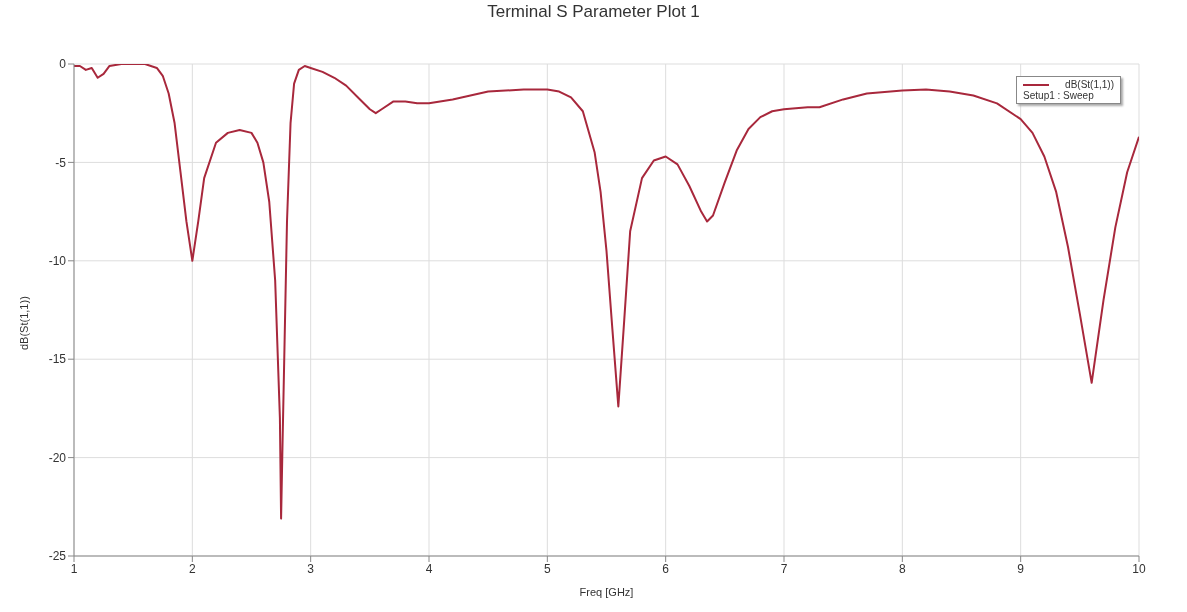 The image size is (1187, 612). I want to click on y-tick-label: -10, so click(57, 261).